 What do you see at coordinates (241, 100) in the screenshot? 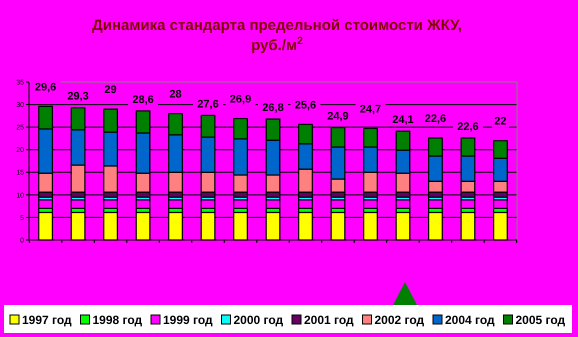
I see `total-label: 26,9` at bounding box center [241, 100].